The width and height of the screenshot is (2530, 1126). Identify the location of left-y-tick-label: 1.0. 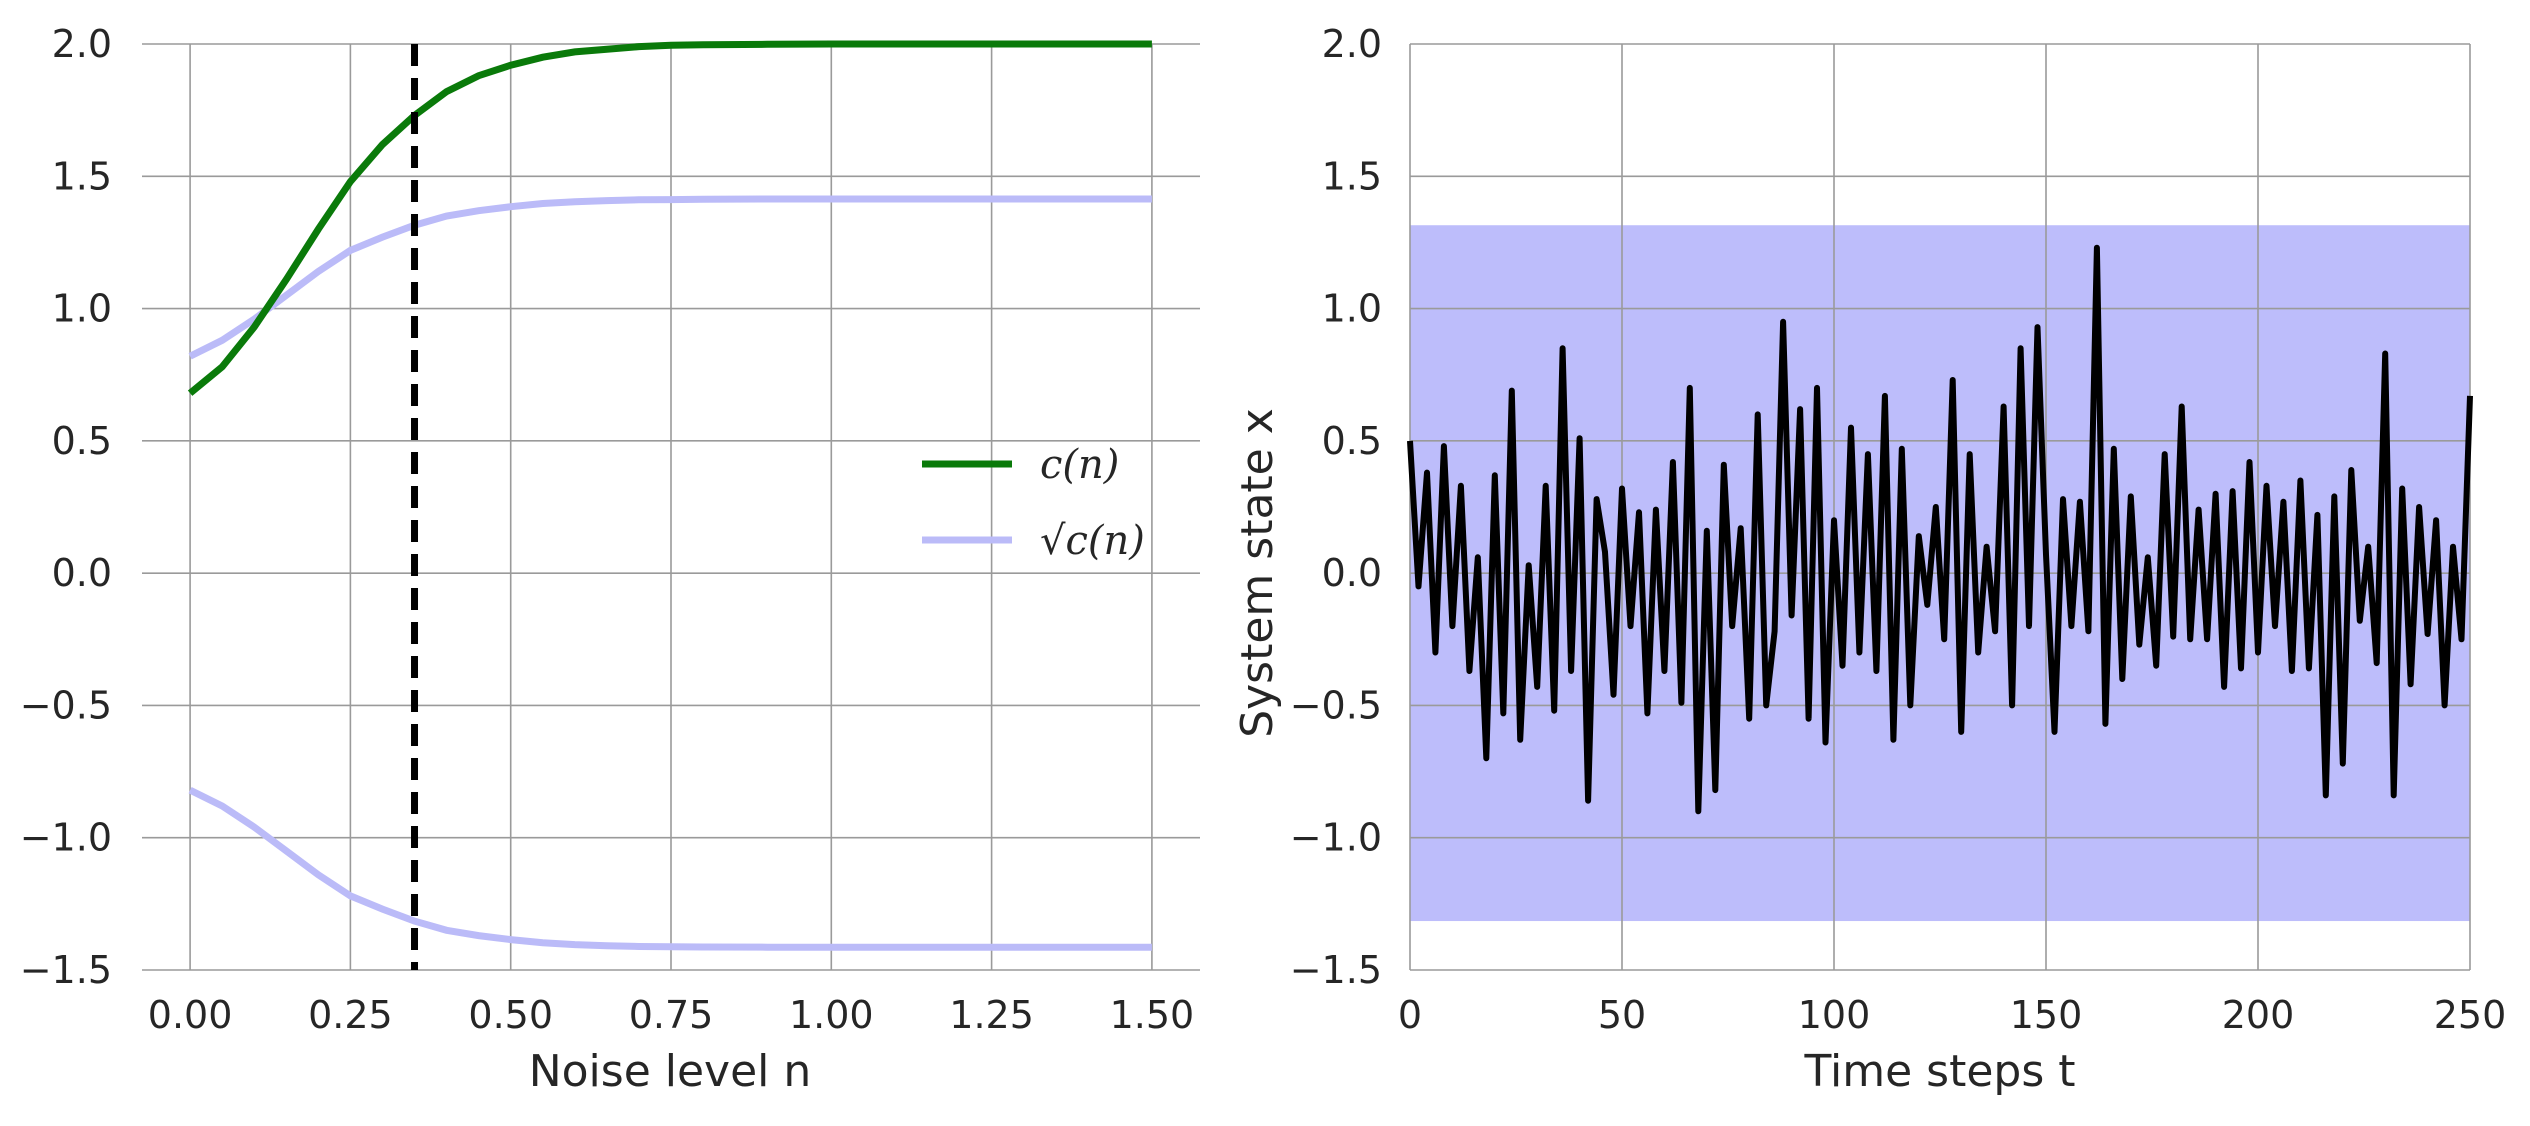
(82, 309).